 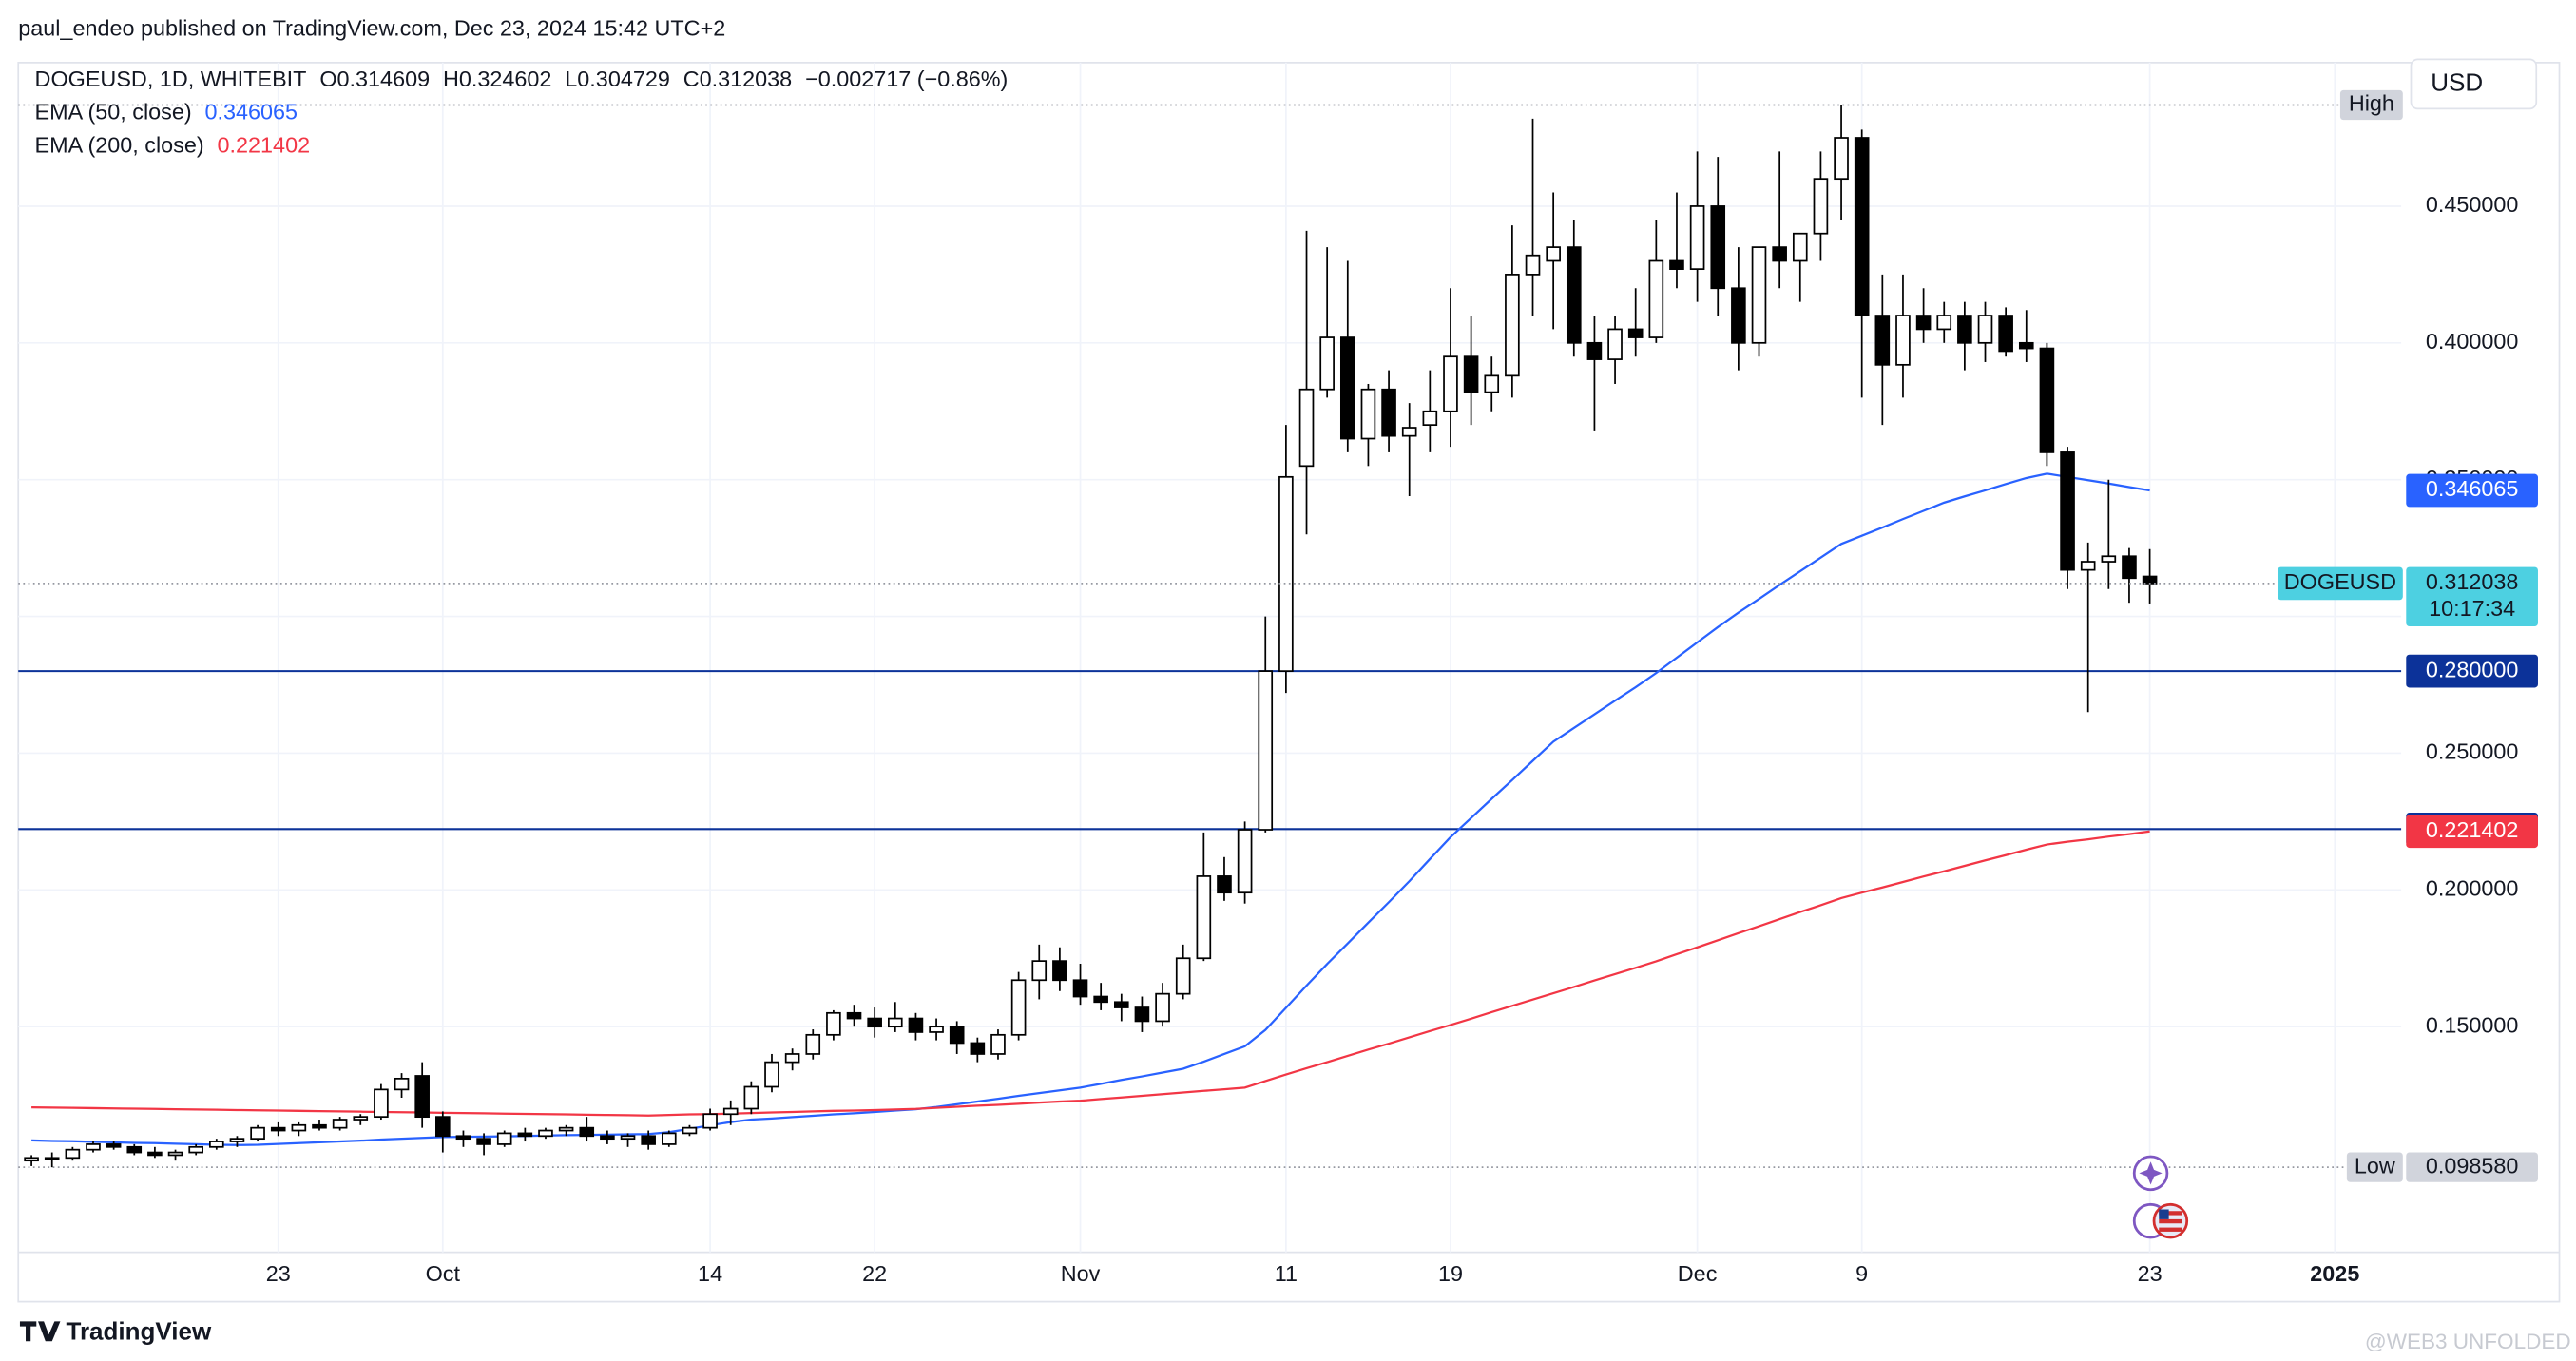 I want to click on x-tick-label: Nov, so click(x=1081, y=1273).